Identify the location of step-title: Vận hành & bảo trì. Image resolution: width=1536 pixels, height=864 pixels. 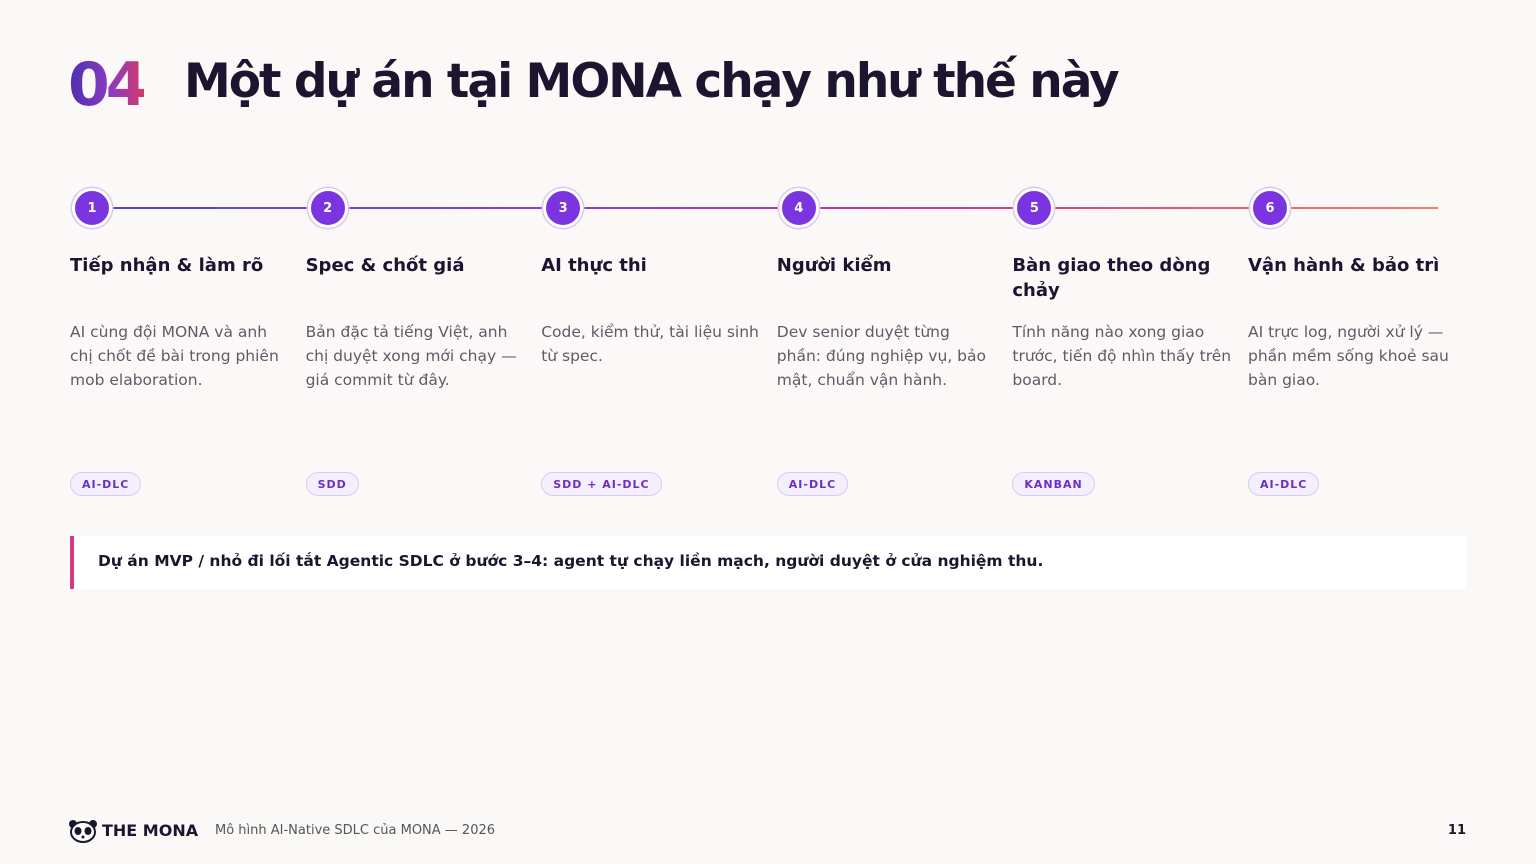
(1344, 265).